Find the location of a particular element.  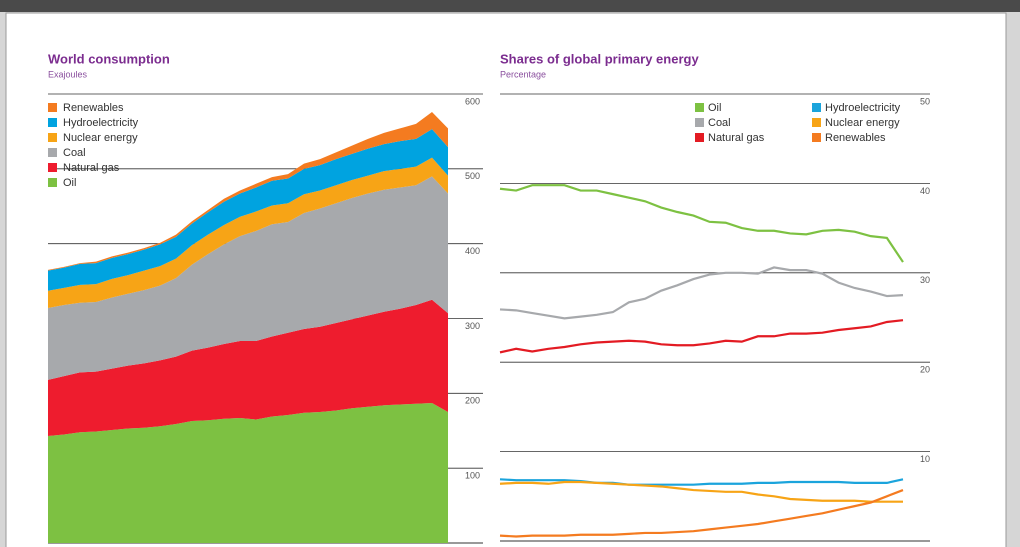

chart-title: World consumption is located at coordinates (109, 58).